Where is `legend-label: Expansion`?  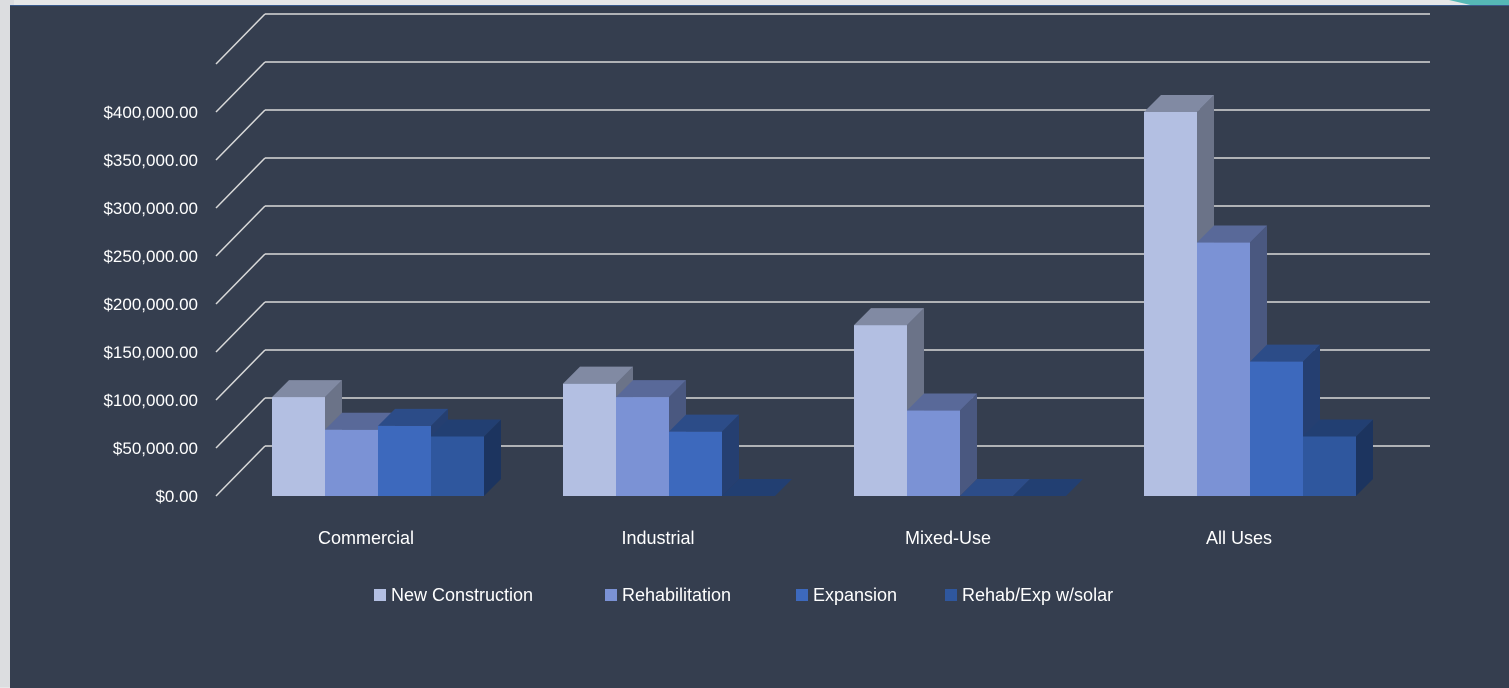 legend-label: Expansion is located at coordinates (855, 595).